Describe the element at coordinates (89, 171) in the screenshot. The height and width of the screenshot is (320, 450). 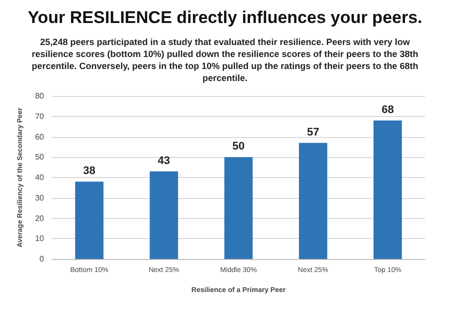
I see `data-label: 38` at that location.